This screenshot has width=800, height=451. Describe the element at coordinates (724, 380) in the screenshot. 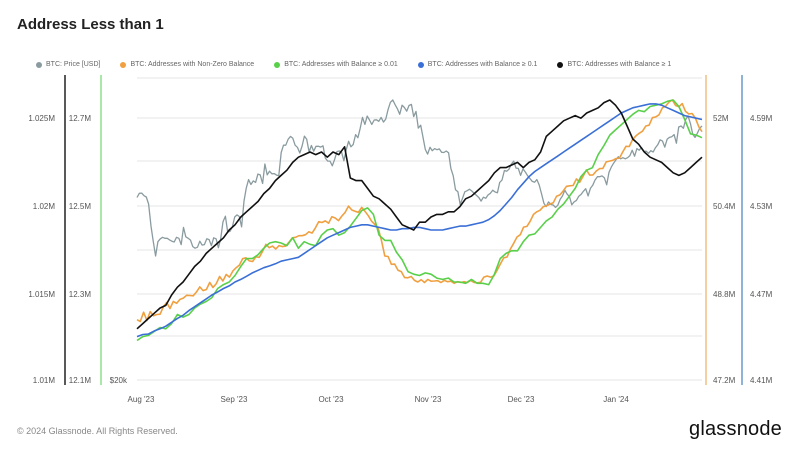

I see `y-tick-label-r1: 47.2M` at that location.